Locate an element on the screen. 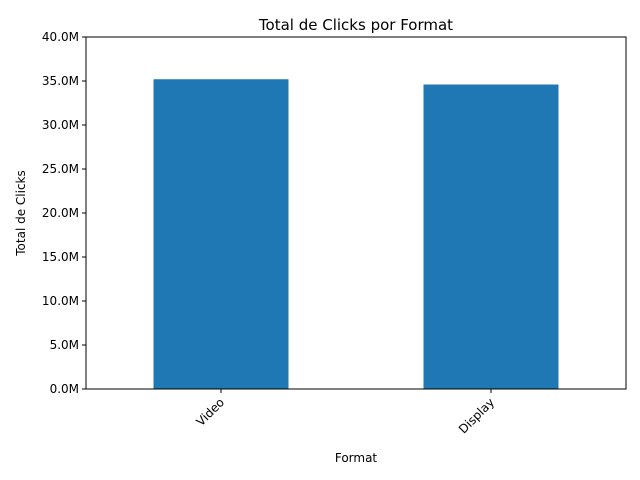  y-tick-label: 35.0M is located at coordinates (60, 81).